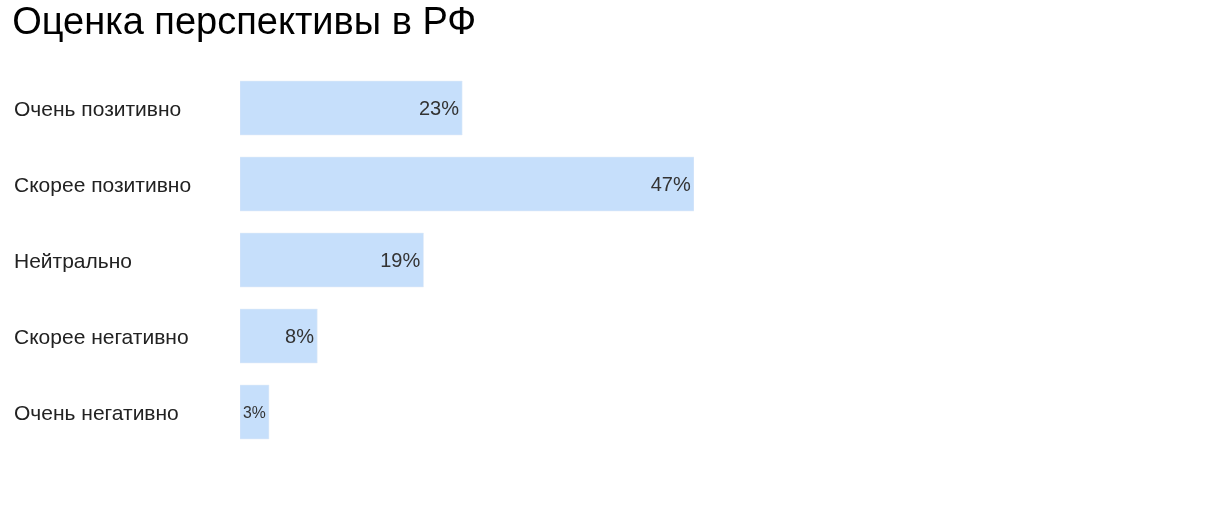 The width and height of the screenshot is (1220, 516). I want to click on data-label: 19%, so click(400, 260).